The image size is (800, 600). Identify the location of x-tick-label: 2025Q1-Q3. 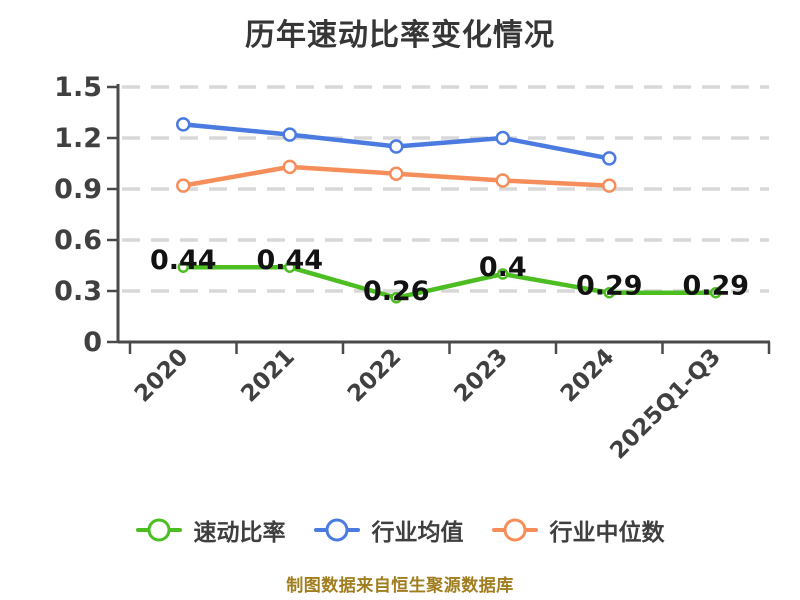
(665, 404).